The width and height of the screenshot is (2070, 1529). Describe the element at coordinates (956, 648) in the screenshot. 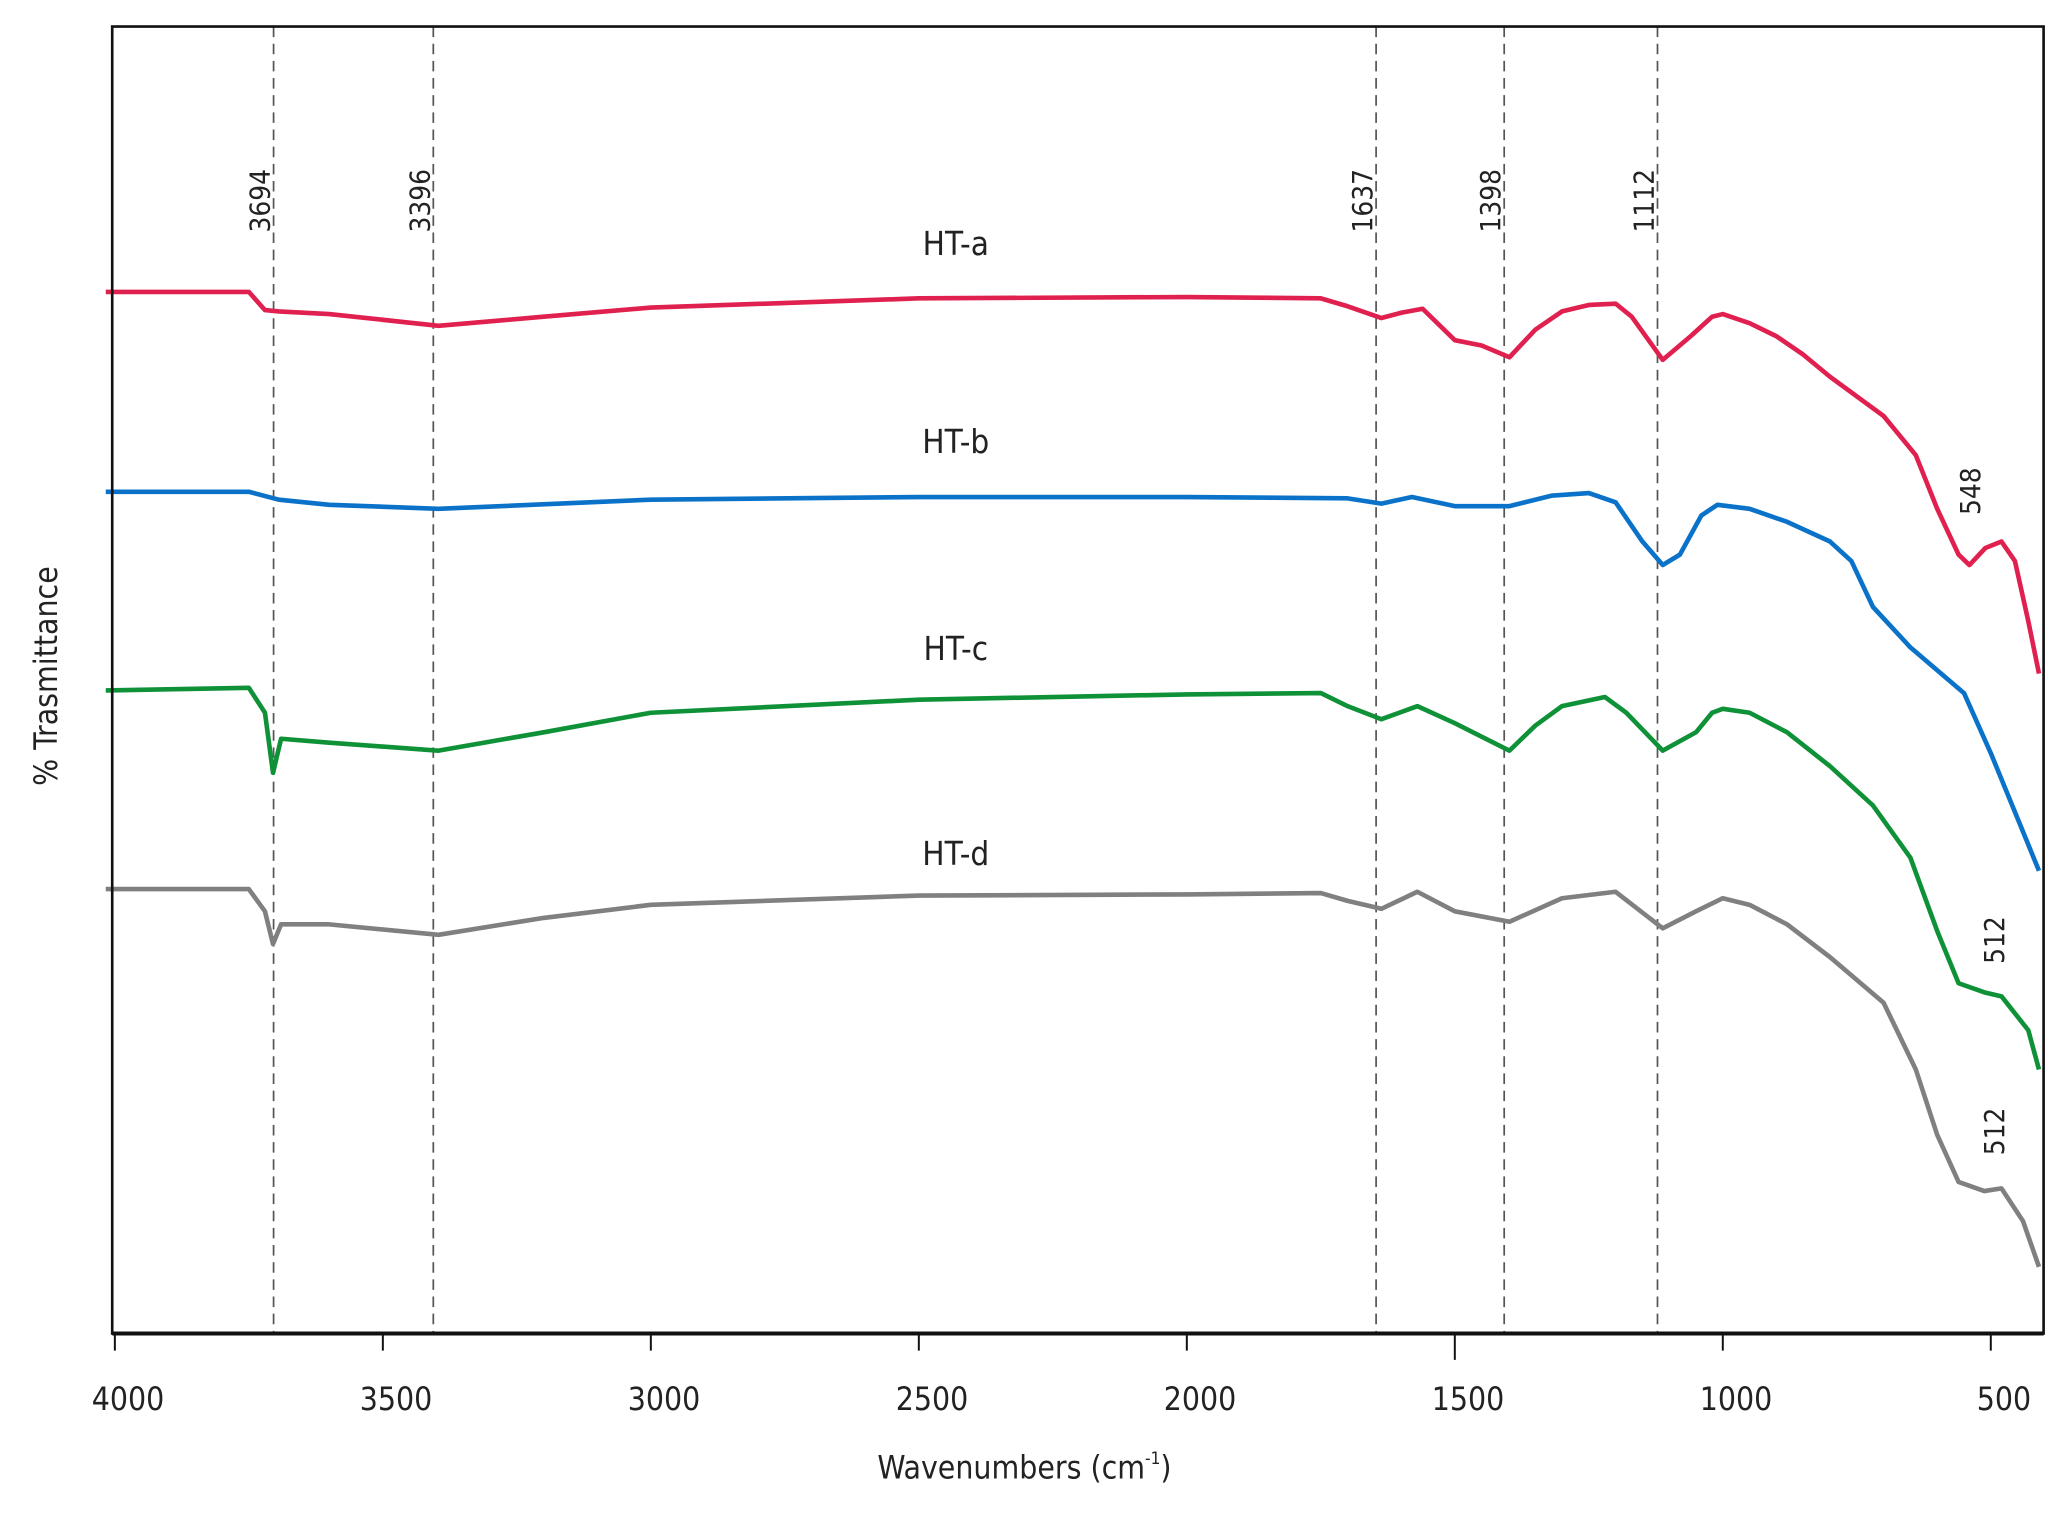

I see `series-label: HT-c` at that location.